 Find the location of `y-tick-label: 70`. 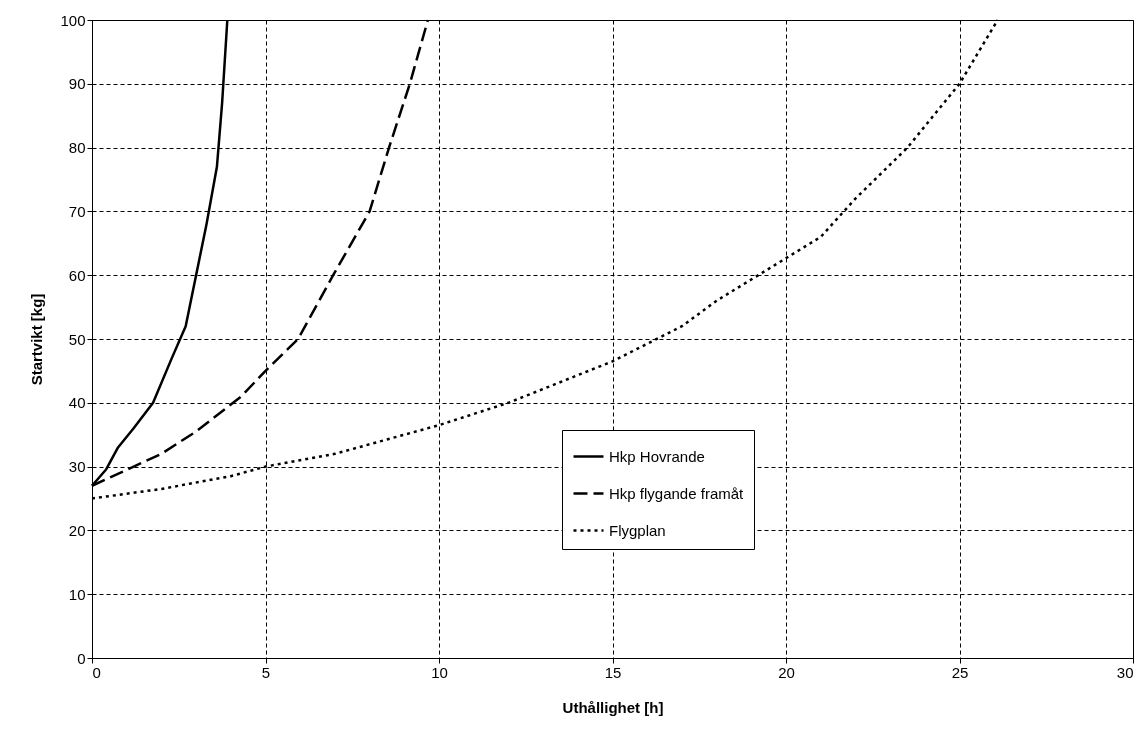

y-tick-label: 70 is located at coordinates (77, 211).